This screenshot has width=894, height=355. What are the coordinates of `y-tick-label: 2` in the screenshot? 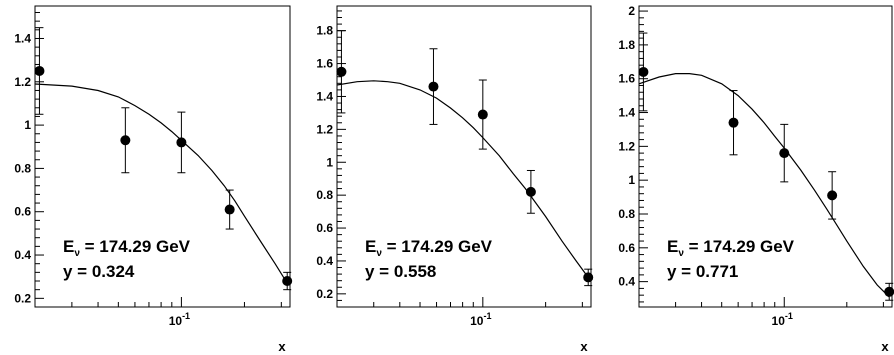 It's located at (631, 11).